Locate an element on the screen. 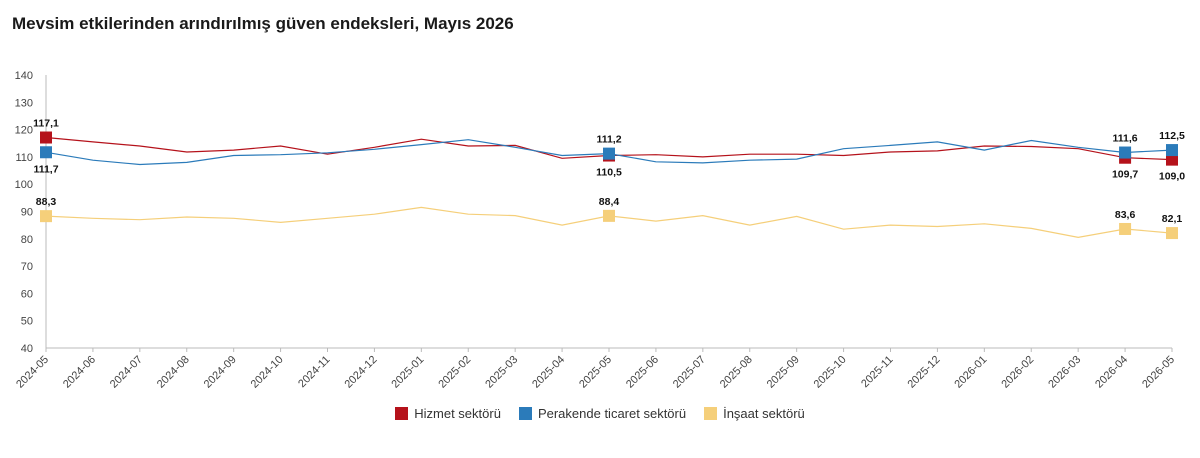 Image resolution: width=1200 pixels, height=458 pixels. data-label: 111,6 is located at coordinates (1125, 139).